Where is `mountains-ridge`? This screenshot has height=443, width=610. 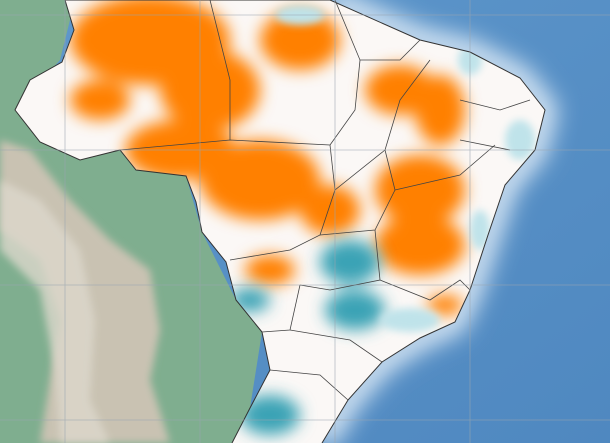 mountains-ridge is located at coordinates (55, 311).